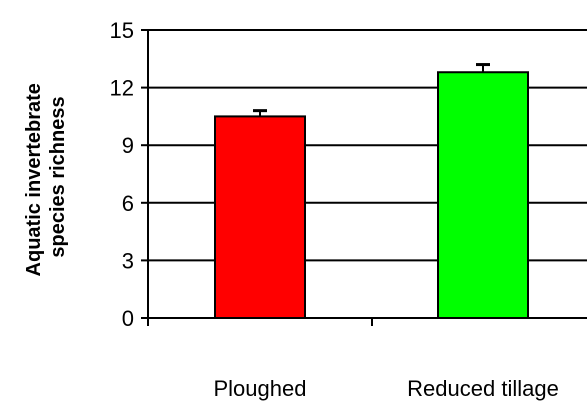 This screenshot has height=402, width=587. What do you see at coordinates (260, 322) in the screenshot?
I see `x-ticks` at bounding box center [260, 322].